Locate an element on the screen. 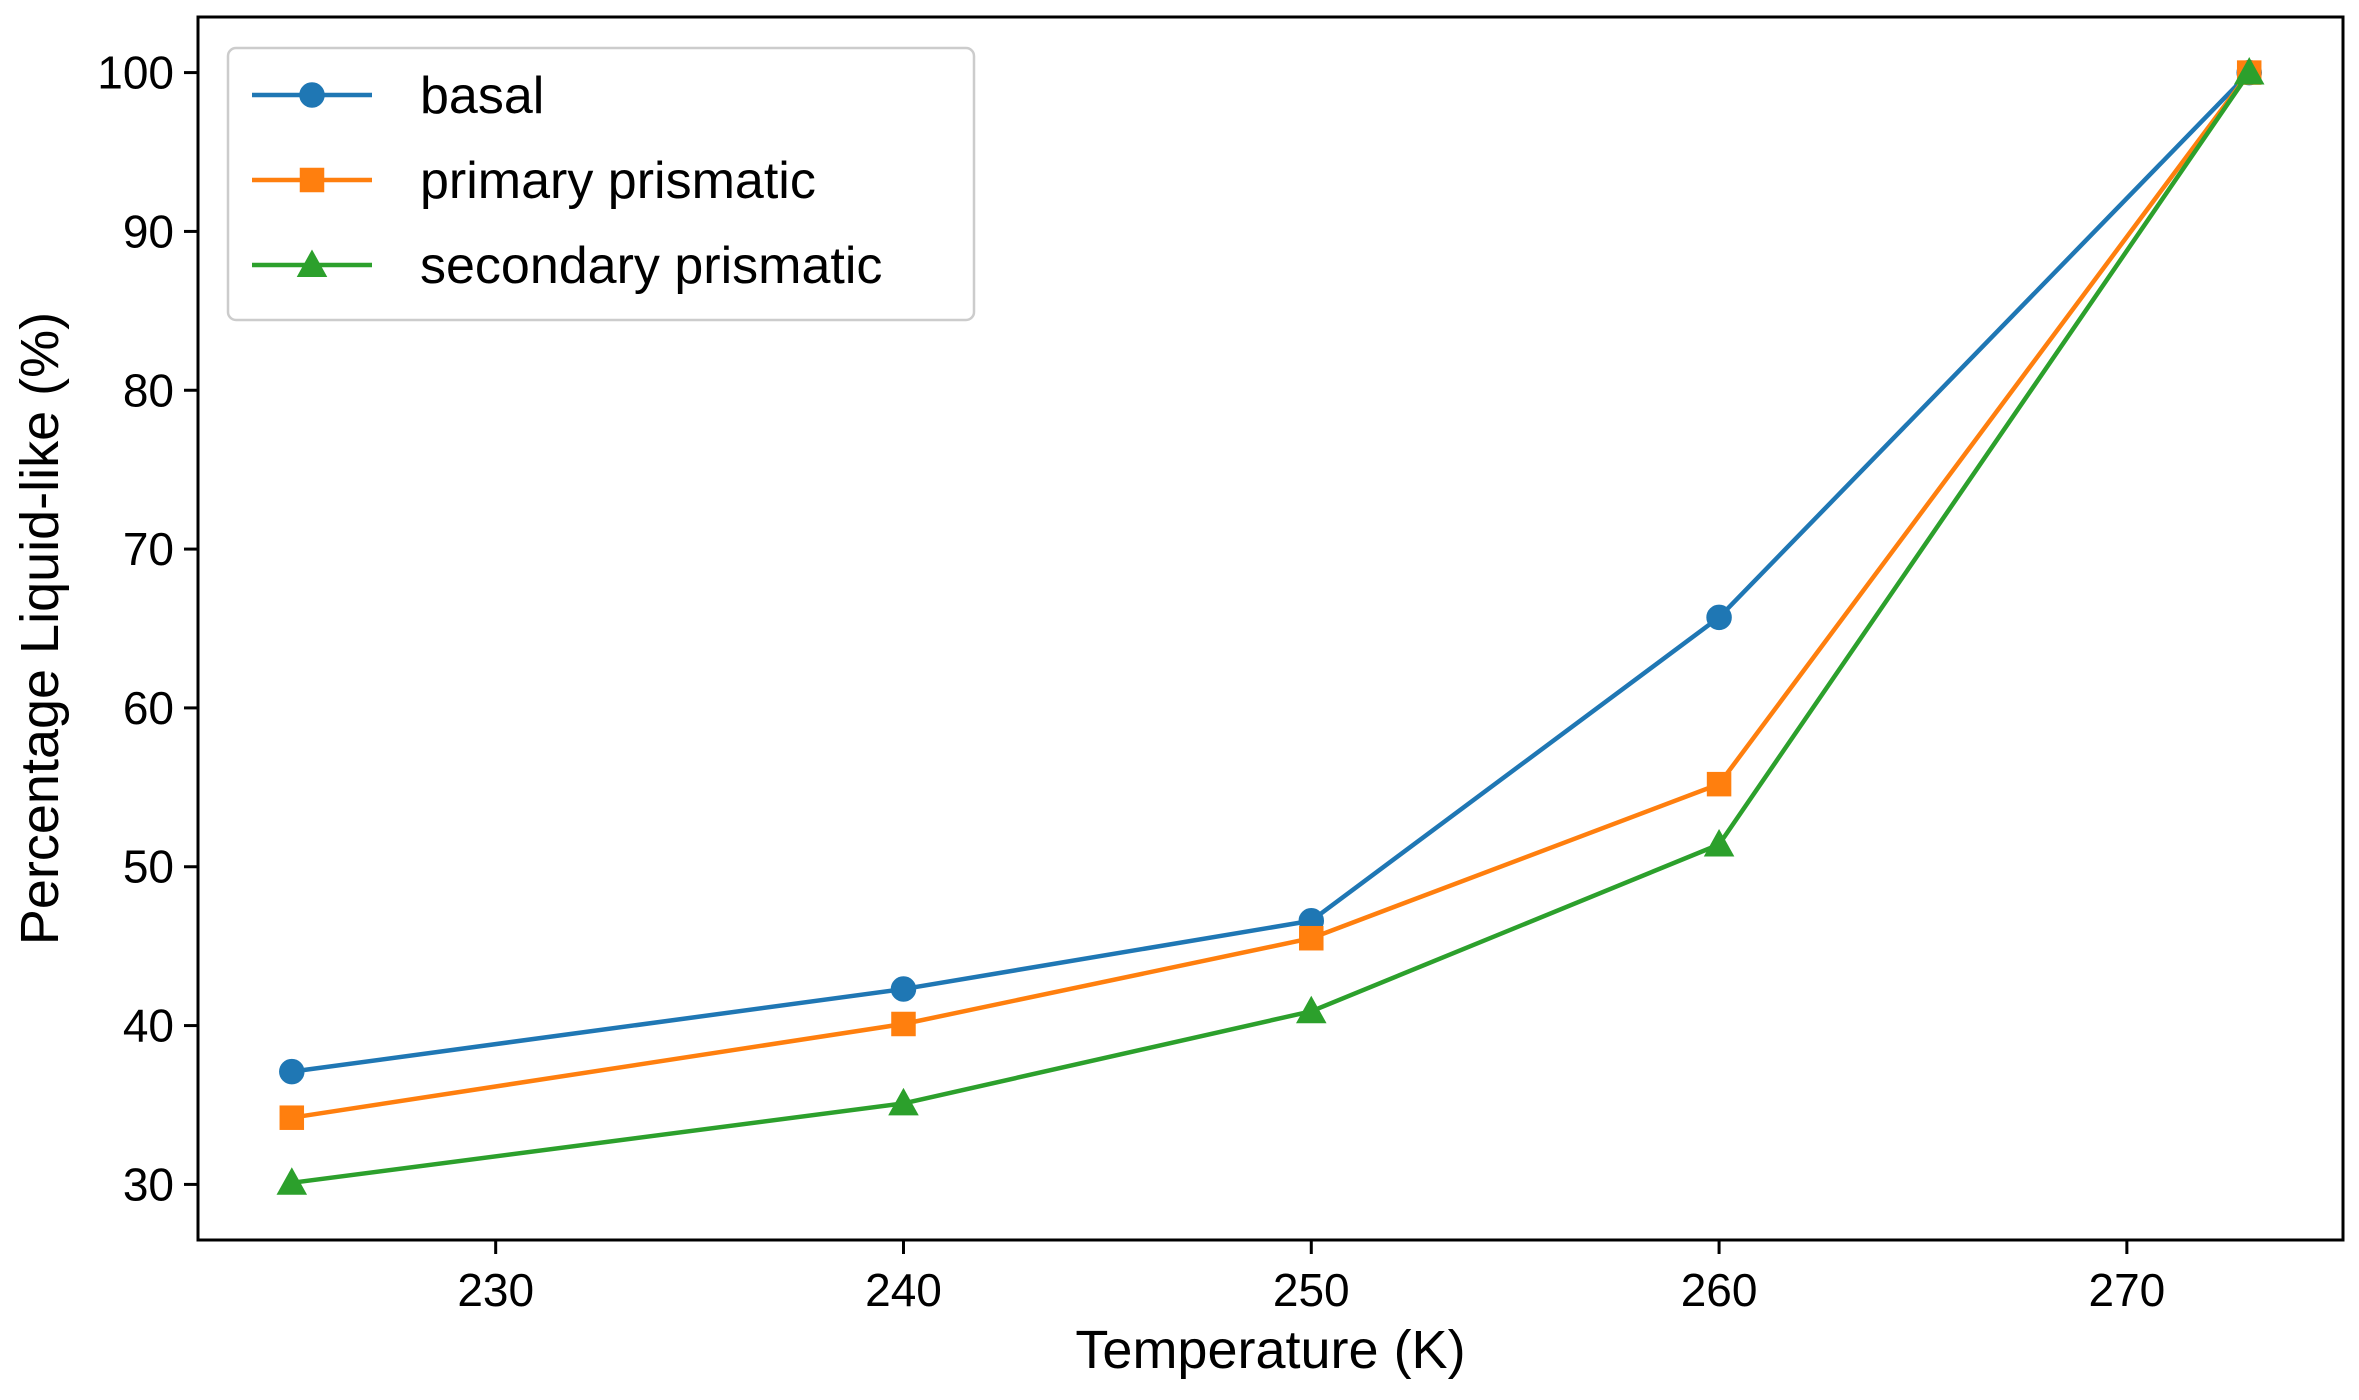  y-tick-label: 90 is located at coordinates (148, 231).